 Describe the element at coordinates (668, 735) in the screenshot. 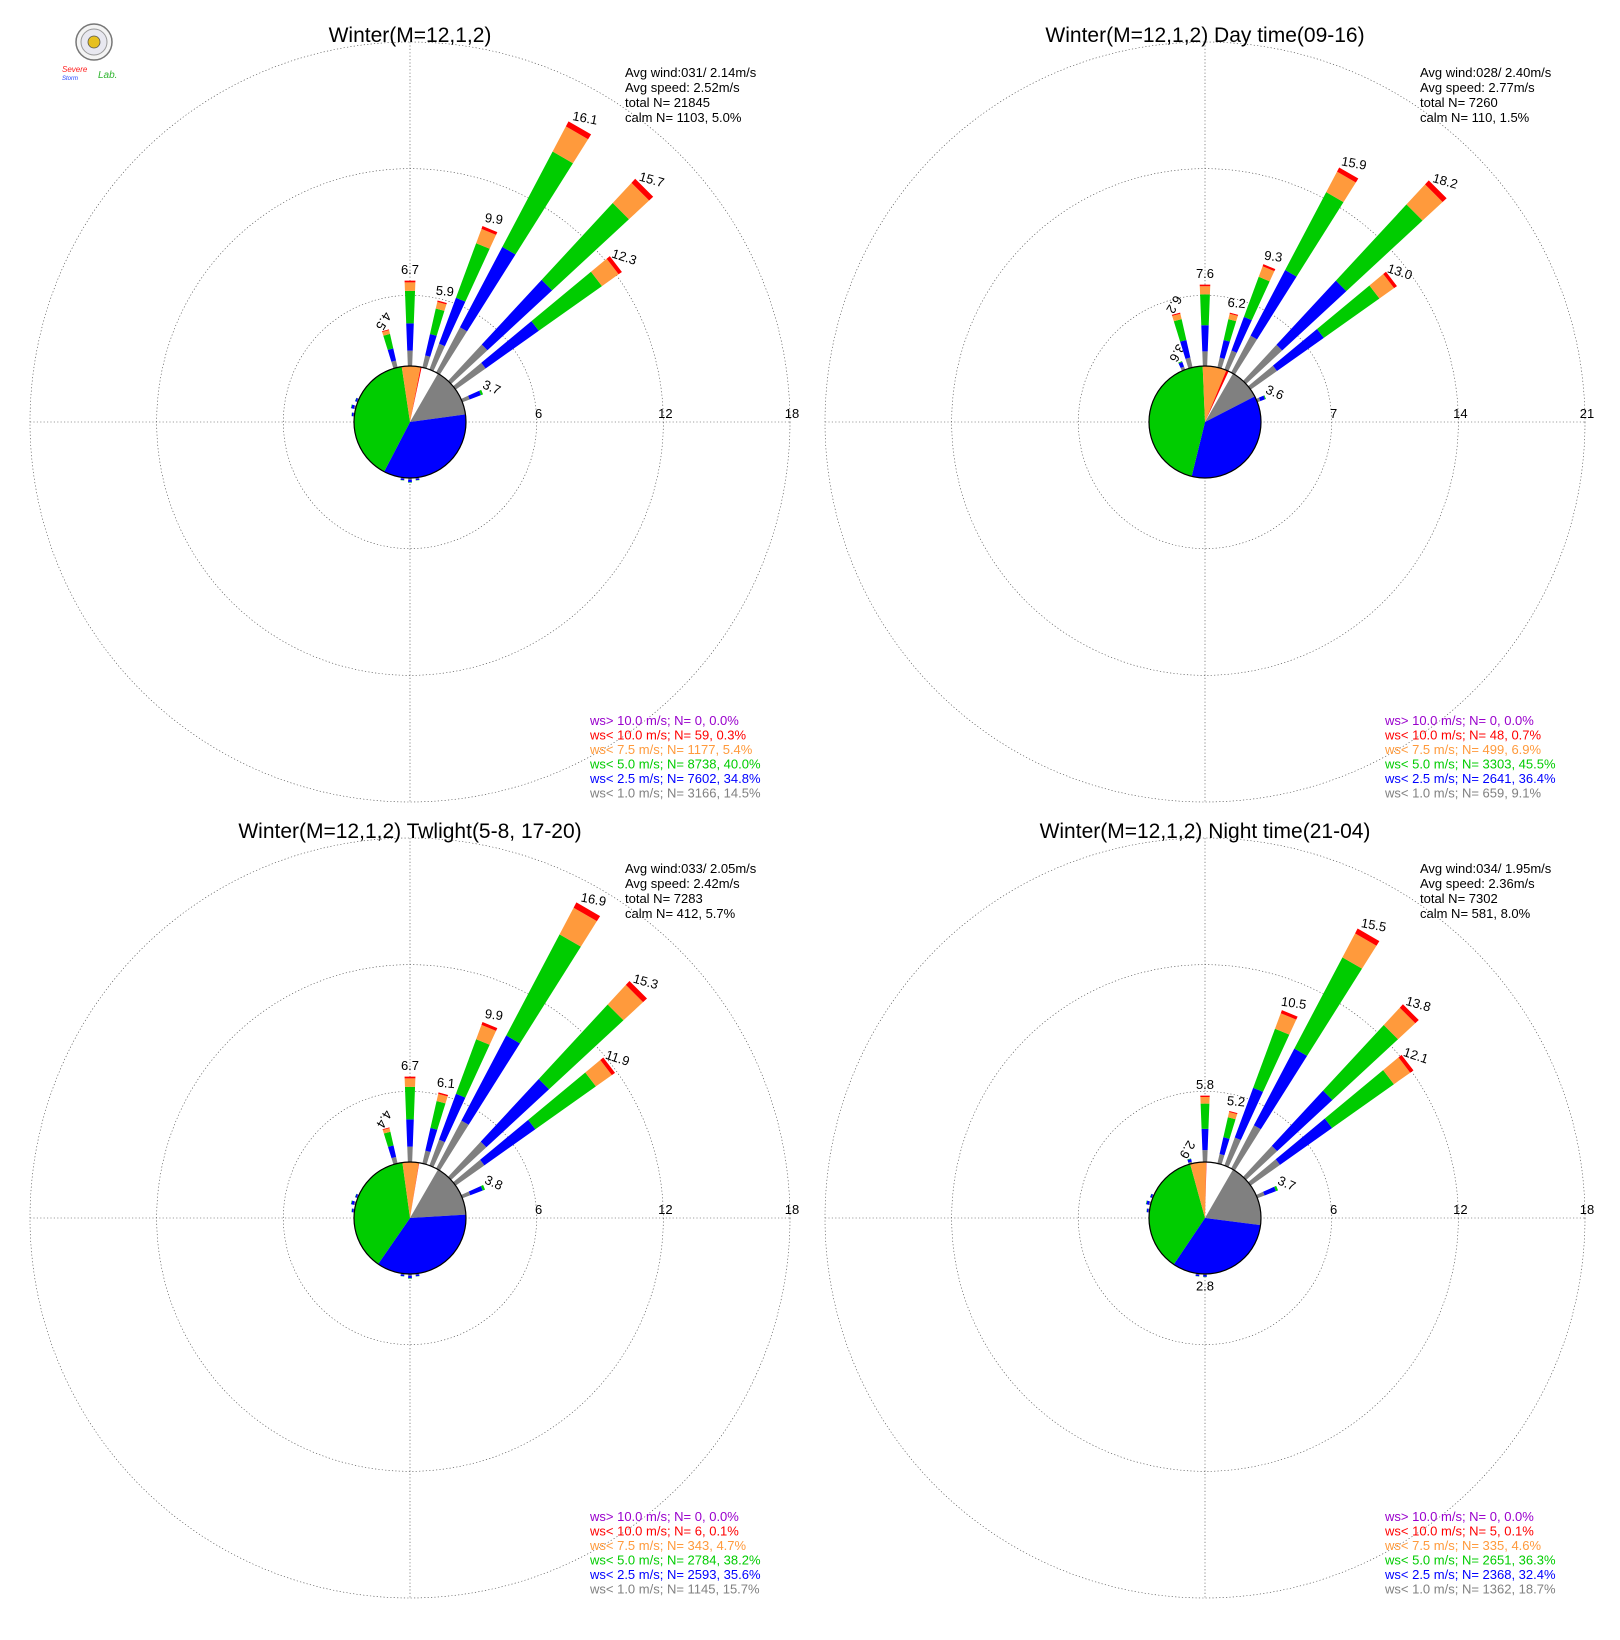

I see `legend-entry: ws< 10.0 m/s; N= 59, 0.3%` at that location.